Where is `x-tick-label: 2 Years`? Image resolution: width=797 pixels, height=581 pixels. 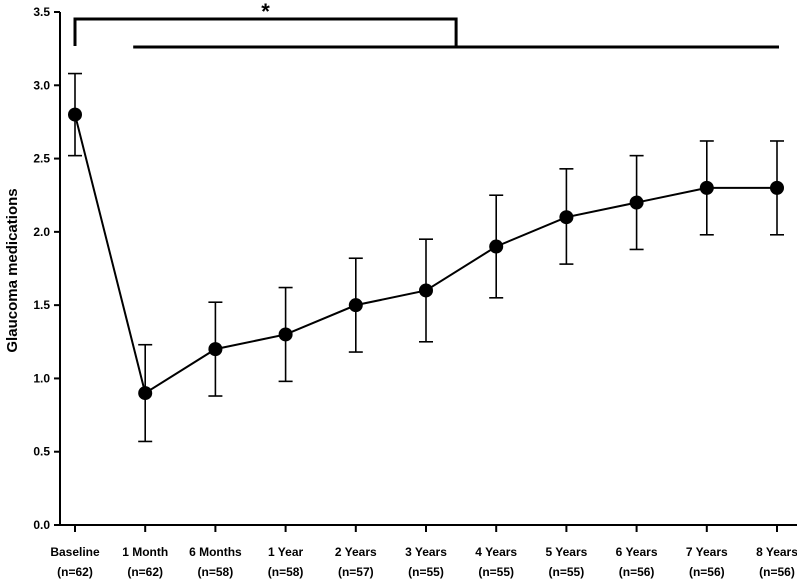
x-tick-label: 2 Years is located at coordinates (356, 552).